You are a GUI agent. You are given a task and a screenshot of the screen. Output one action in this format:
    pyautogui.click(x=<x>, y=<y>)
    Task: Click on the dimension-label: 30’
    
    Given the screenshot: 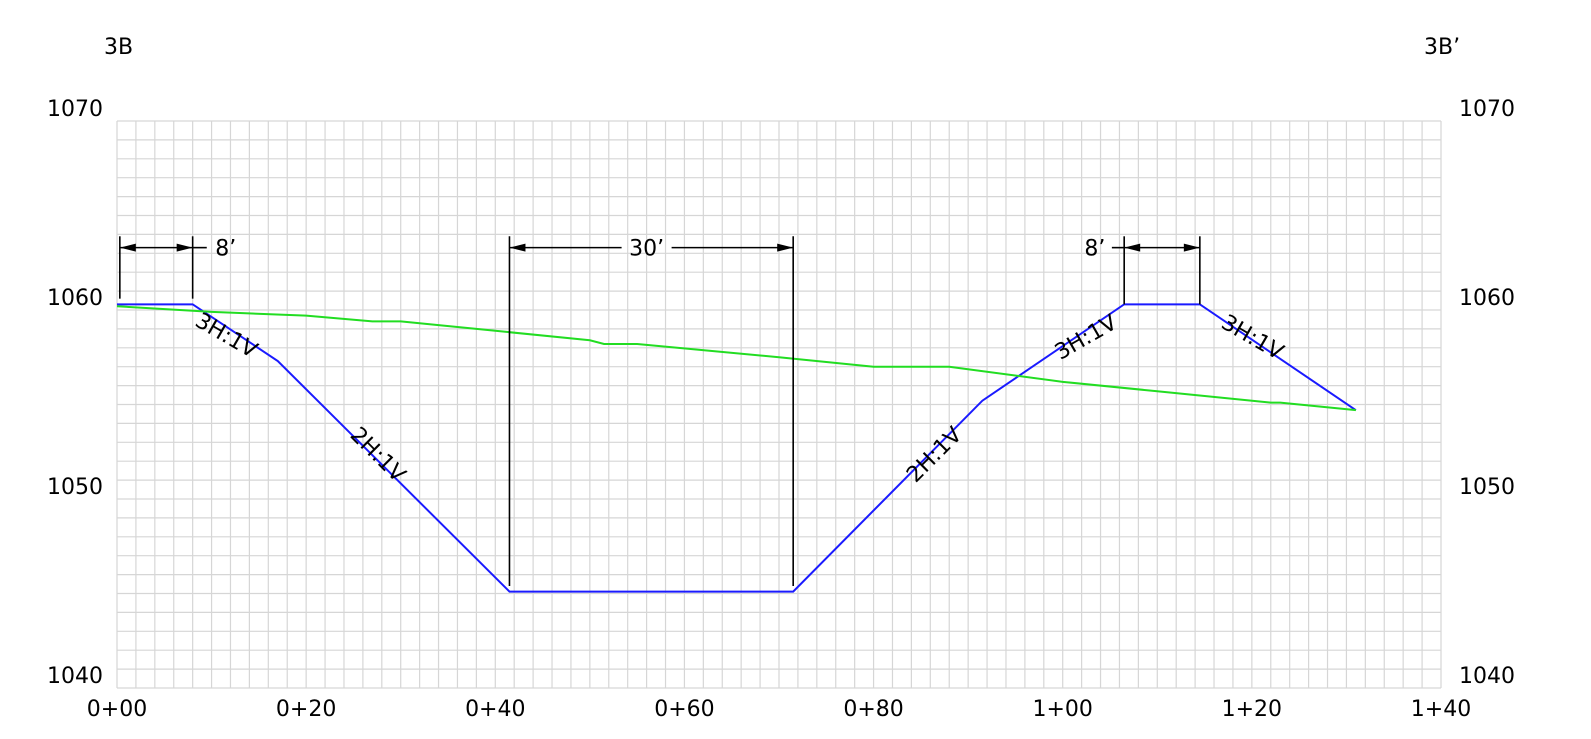 What is the action you would take?
    pyautogui.click(x=646, y=249)
    